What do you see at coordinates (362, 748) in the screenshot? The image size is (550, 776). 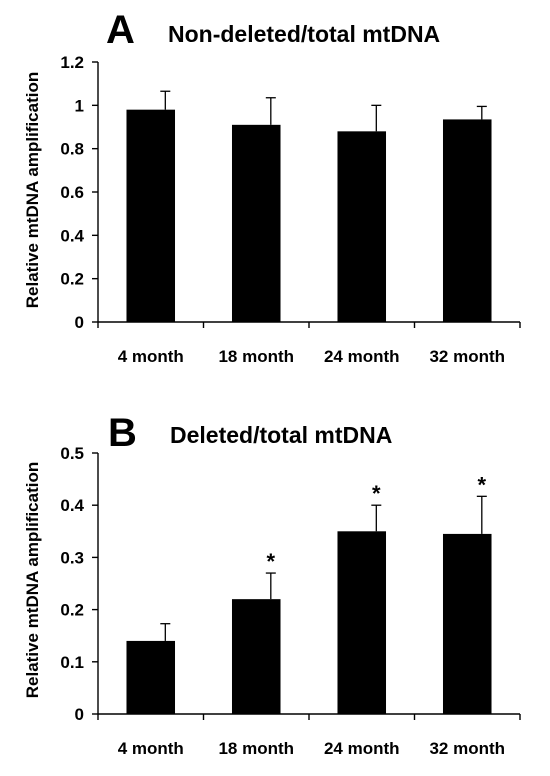 I see `panel-b-category-label: 24 month` at bounding box center [362, 748].